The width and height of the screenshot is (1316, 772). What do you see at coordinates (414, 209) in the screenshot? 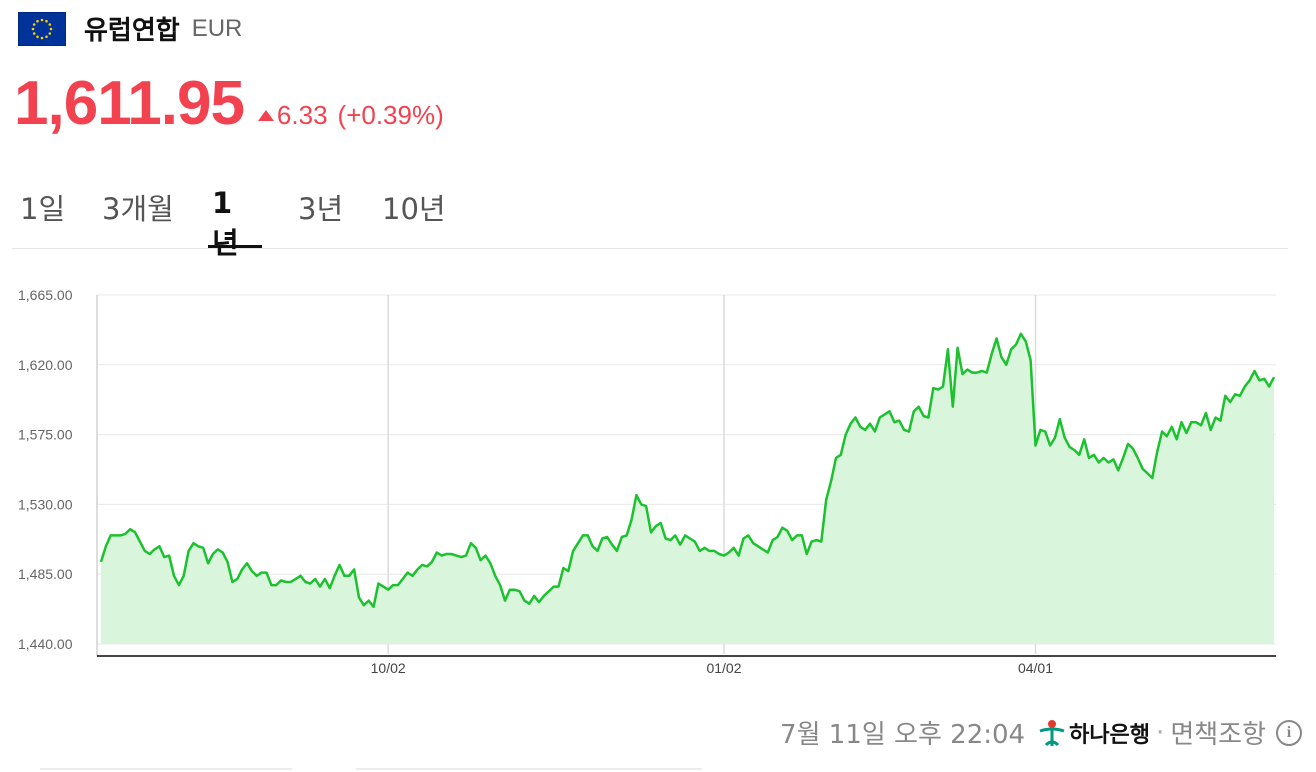
I see `tab-10y: 10년` at bounding box center [414, 209].